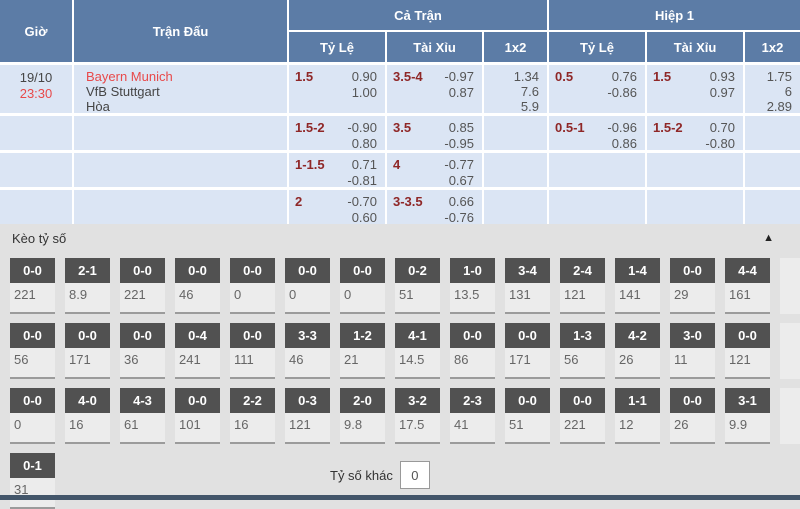  I want to click on score-chip: 0-1, so click(32, 465).